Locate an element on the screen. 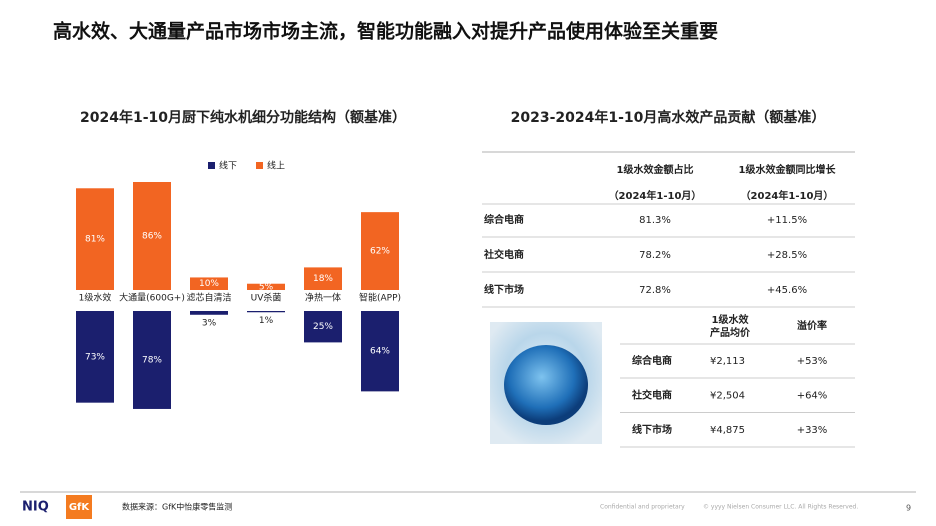 This screenshot has width=936, height=526. cell: +33% is located at coordinates (812, 430).